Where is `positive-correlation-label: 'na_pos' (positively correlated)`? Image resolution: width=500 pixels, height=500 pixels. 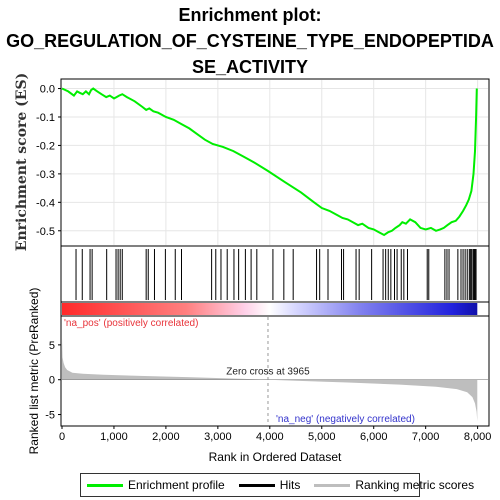 positive-correlation-label: 'na_pos' (positively correlated) is located at coordinates (131, 323).